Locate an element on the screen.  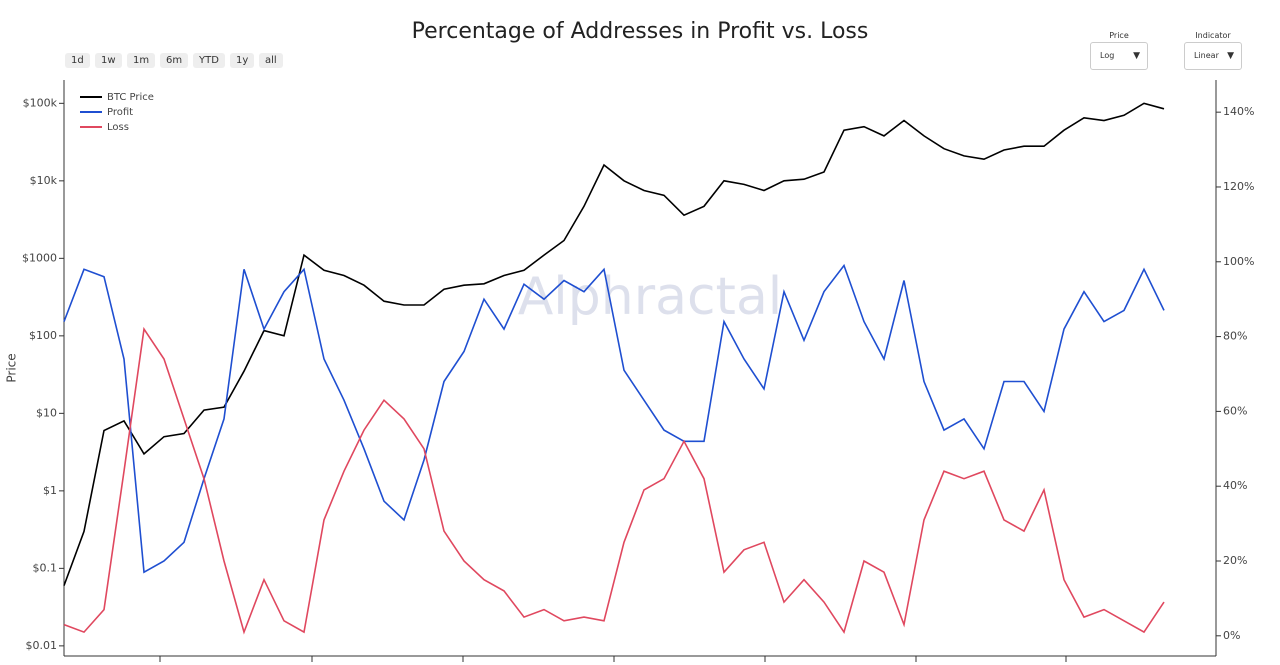
dropdown-value: Linear is located at coordinates (1206, 55).